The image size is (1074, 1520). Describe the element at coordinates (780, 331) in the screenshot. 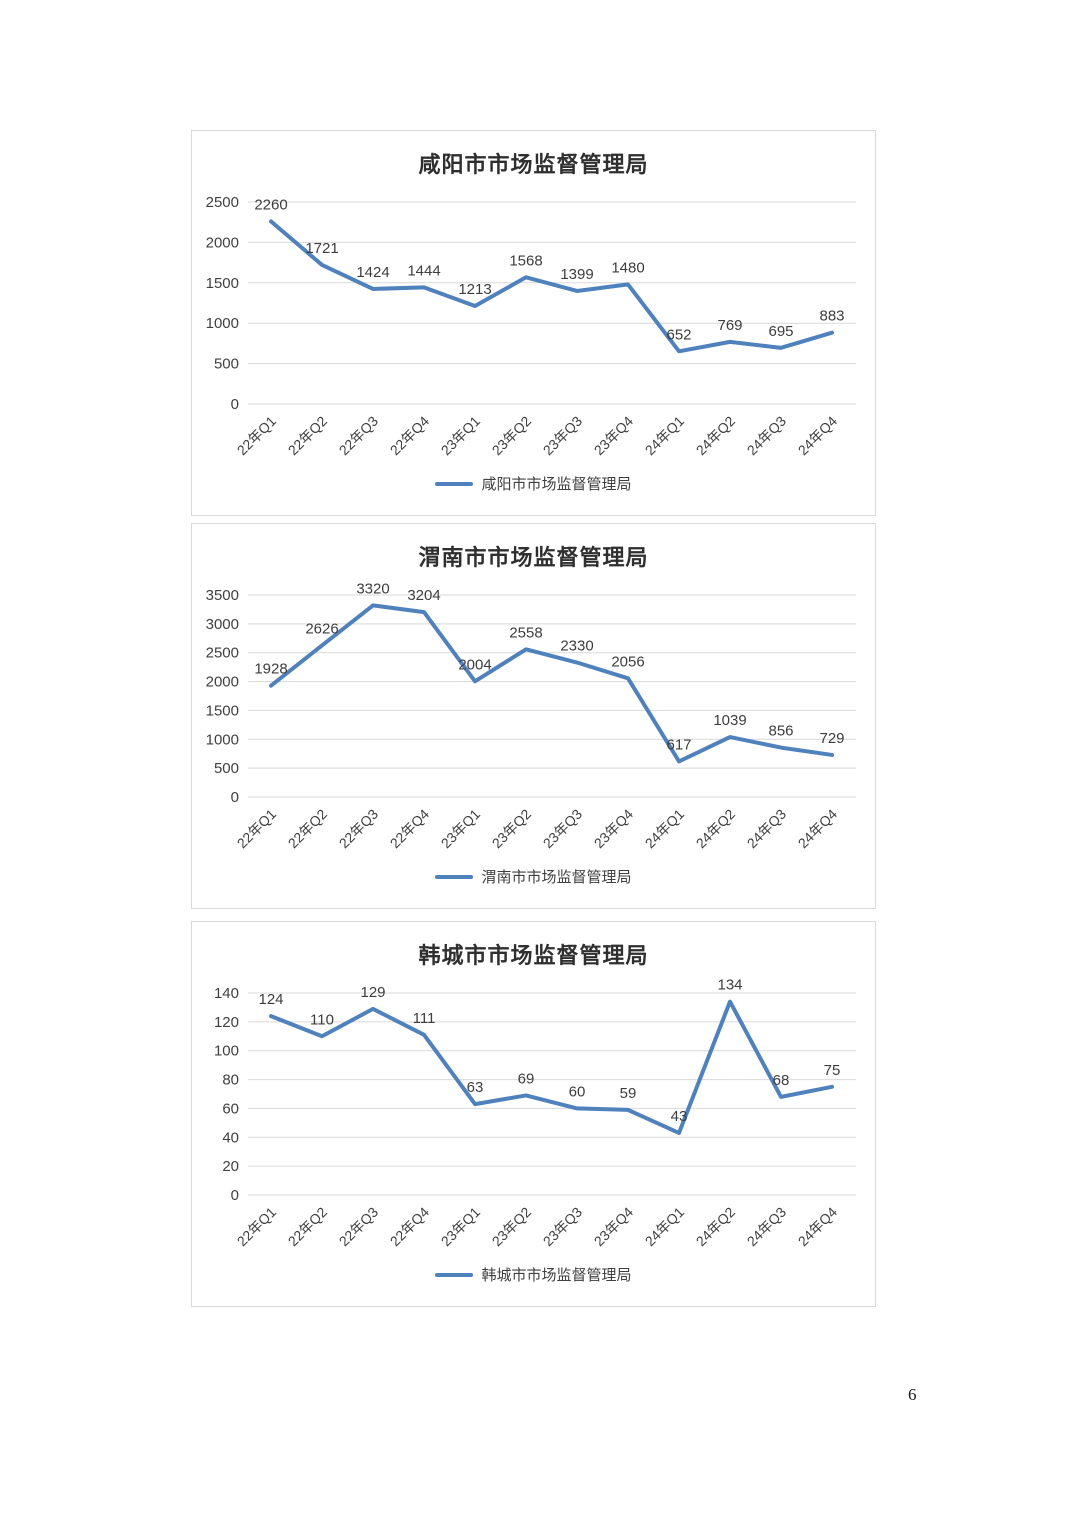

I see `data-label: 695` at that location.